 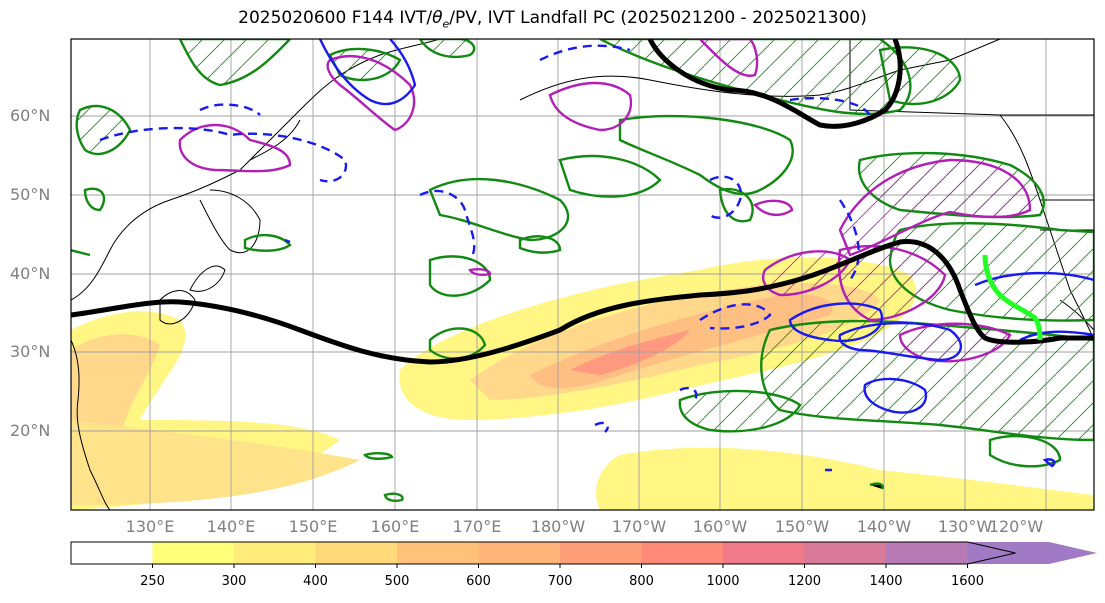 I want to click on colorbar-label: 300, so click(x=234, y=581).